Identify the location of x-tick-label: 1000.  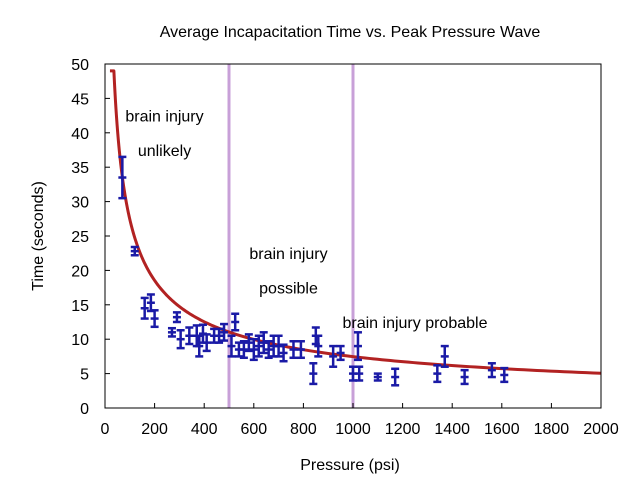
(353, 429).